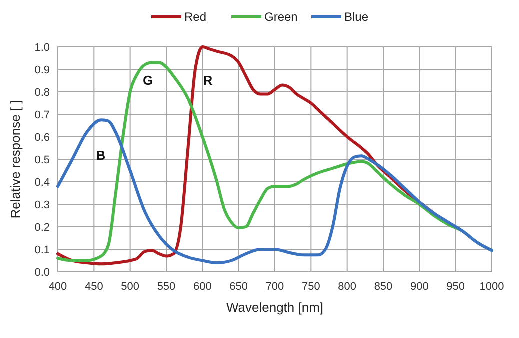 This screenshot has height=338, width=519. What do you see at coordinates (356, 17) in the screenshot?
I see `legend-label: Blue` at bounding box center [356, 17].